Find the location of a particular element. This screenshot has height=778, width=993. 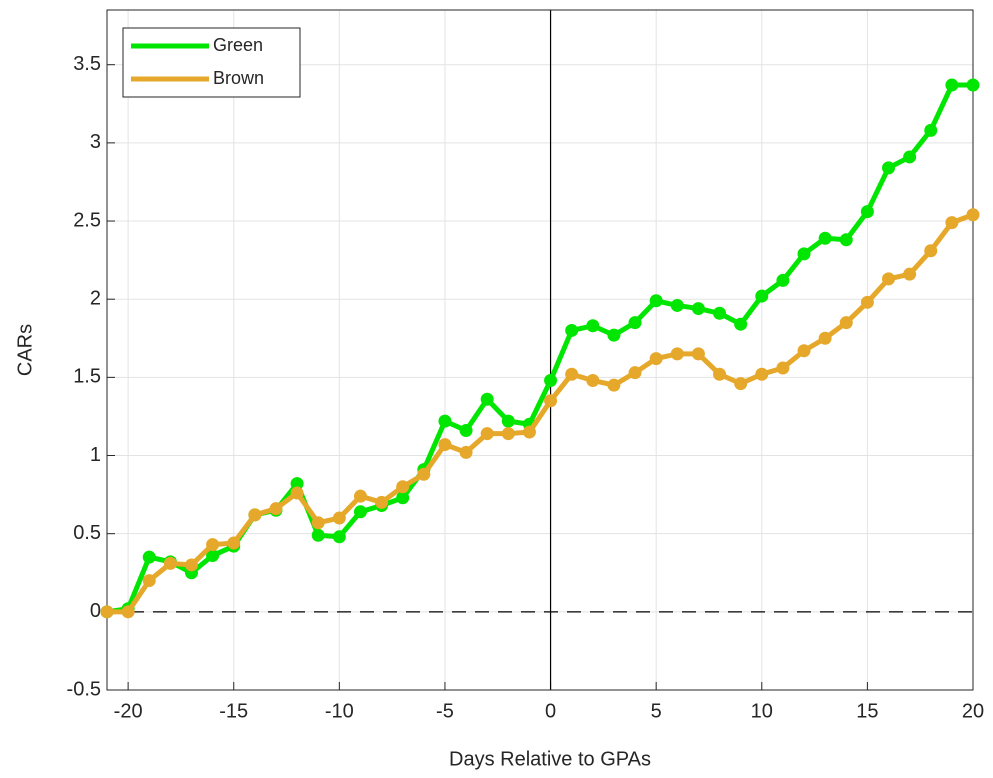

y-tick-label: 1 is located at coordinates (95, 455).